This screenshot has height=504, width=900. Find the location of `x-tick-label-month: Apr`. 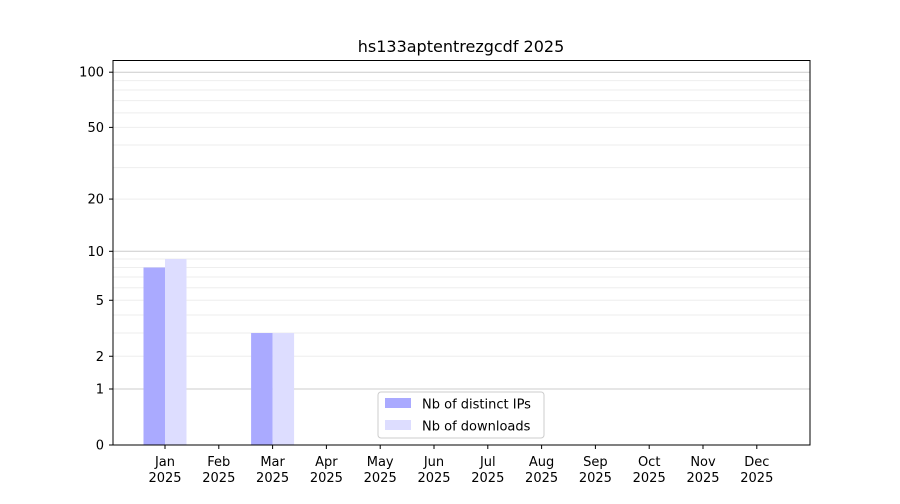

x-tick-label-month: Apr is located at coordinates (326, 462).